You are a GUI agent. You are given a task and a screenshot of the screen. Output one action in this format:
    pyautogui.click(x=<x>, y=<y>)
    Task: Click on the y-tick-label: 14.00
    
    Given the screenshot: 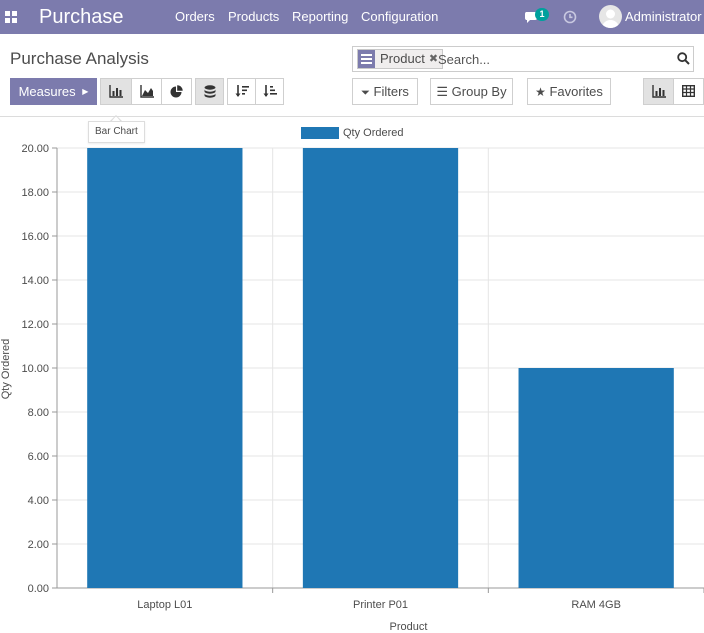 What is the action you would take?
    pyautogui.click(x=35, y=281)
    